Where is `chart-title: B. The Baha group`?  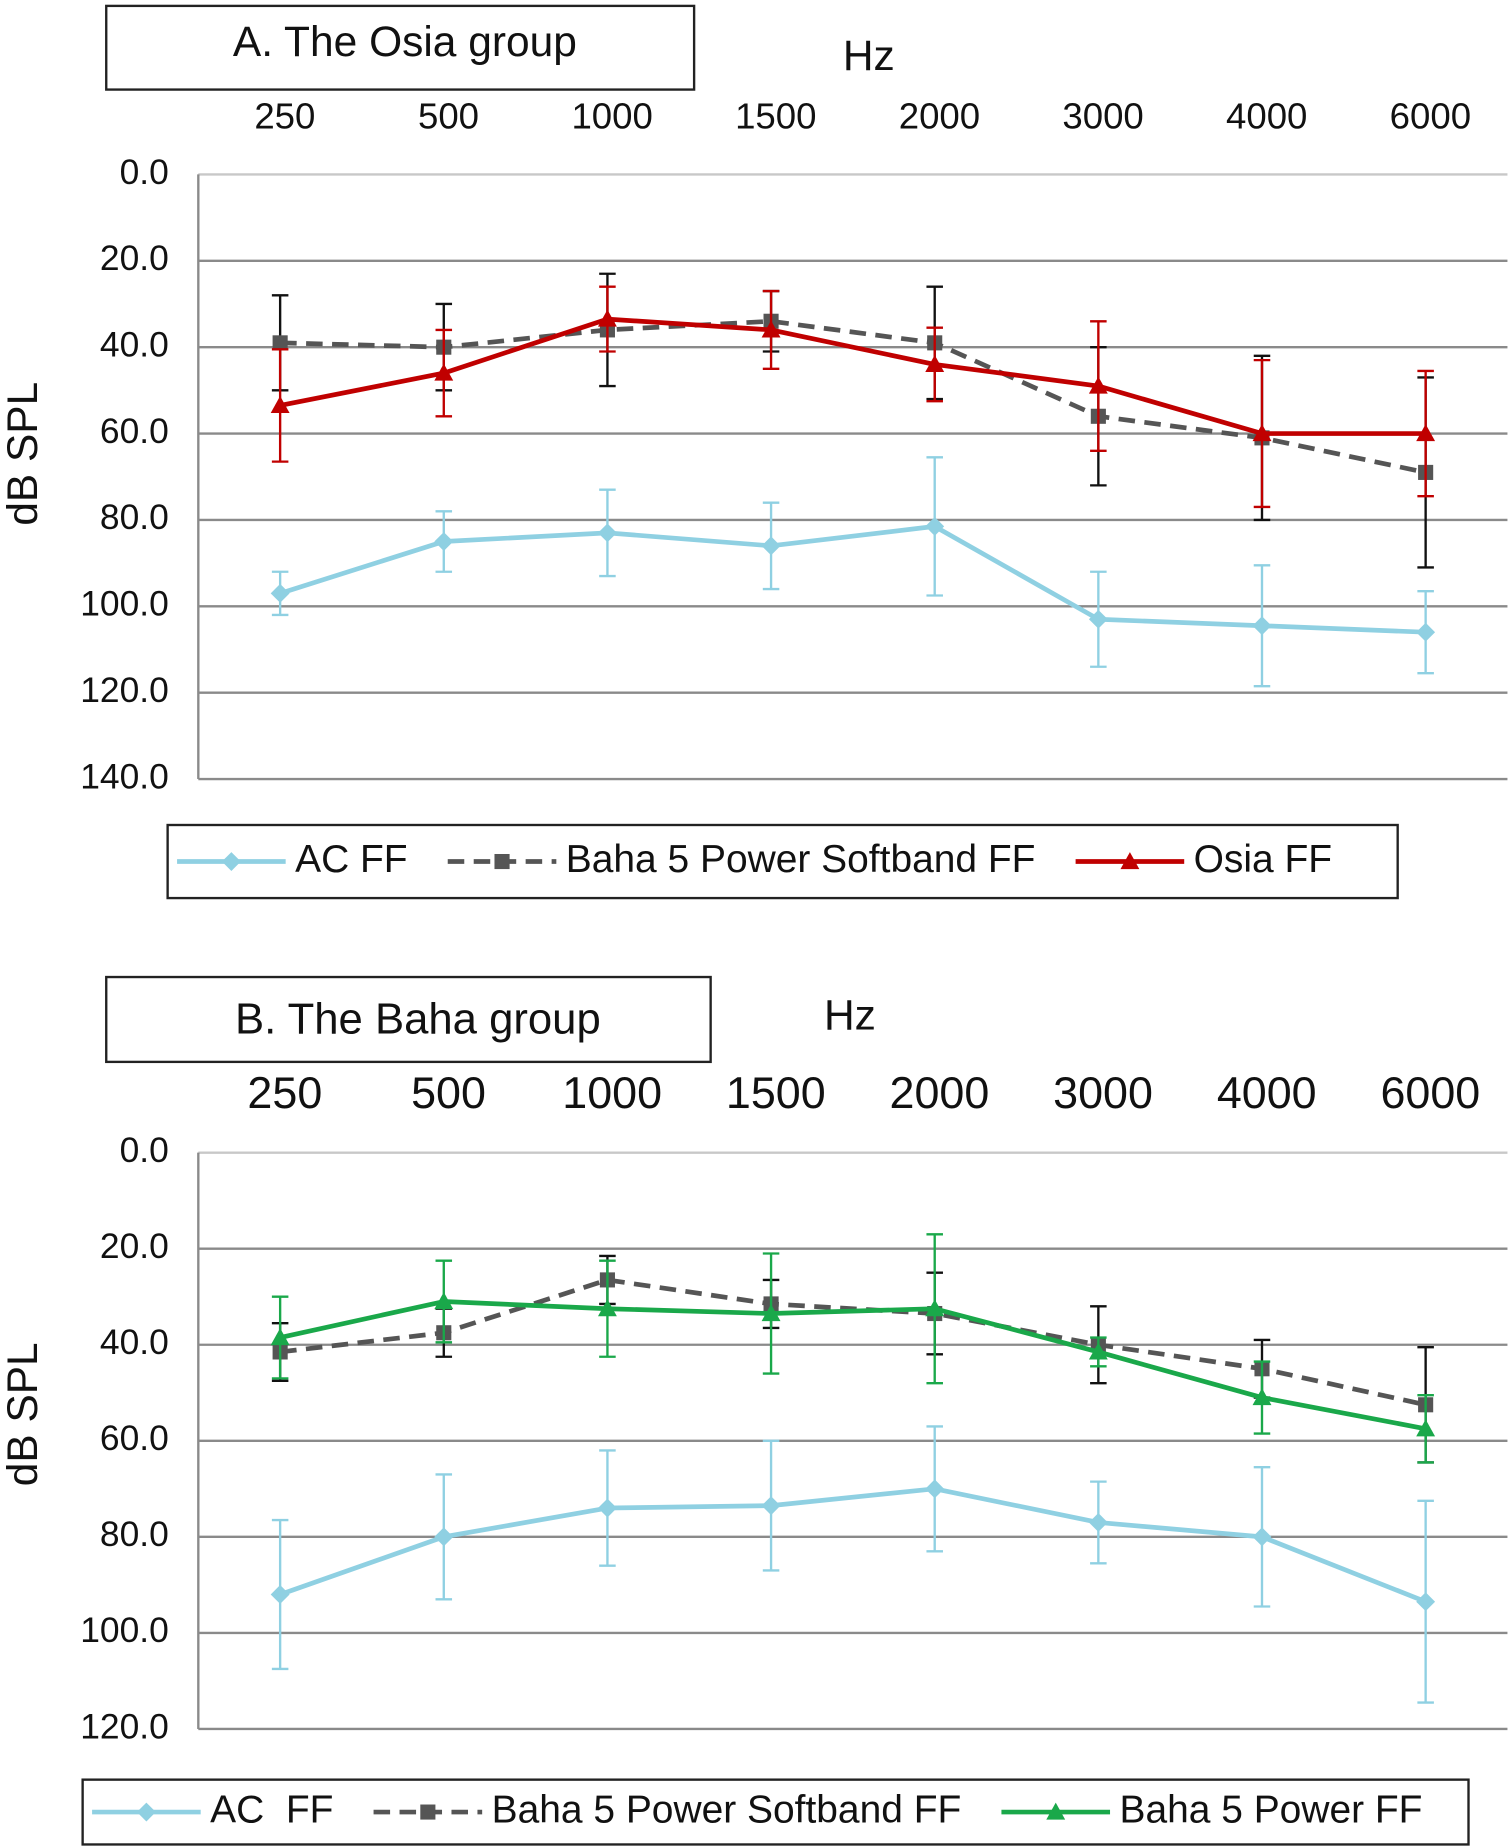
chart-title: B. The Baha group is located at coordinates (418, 1018).